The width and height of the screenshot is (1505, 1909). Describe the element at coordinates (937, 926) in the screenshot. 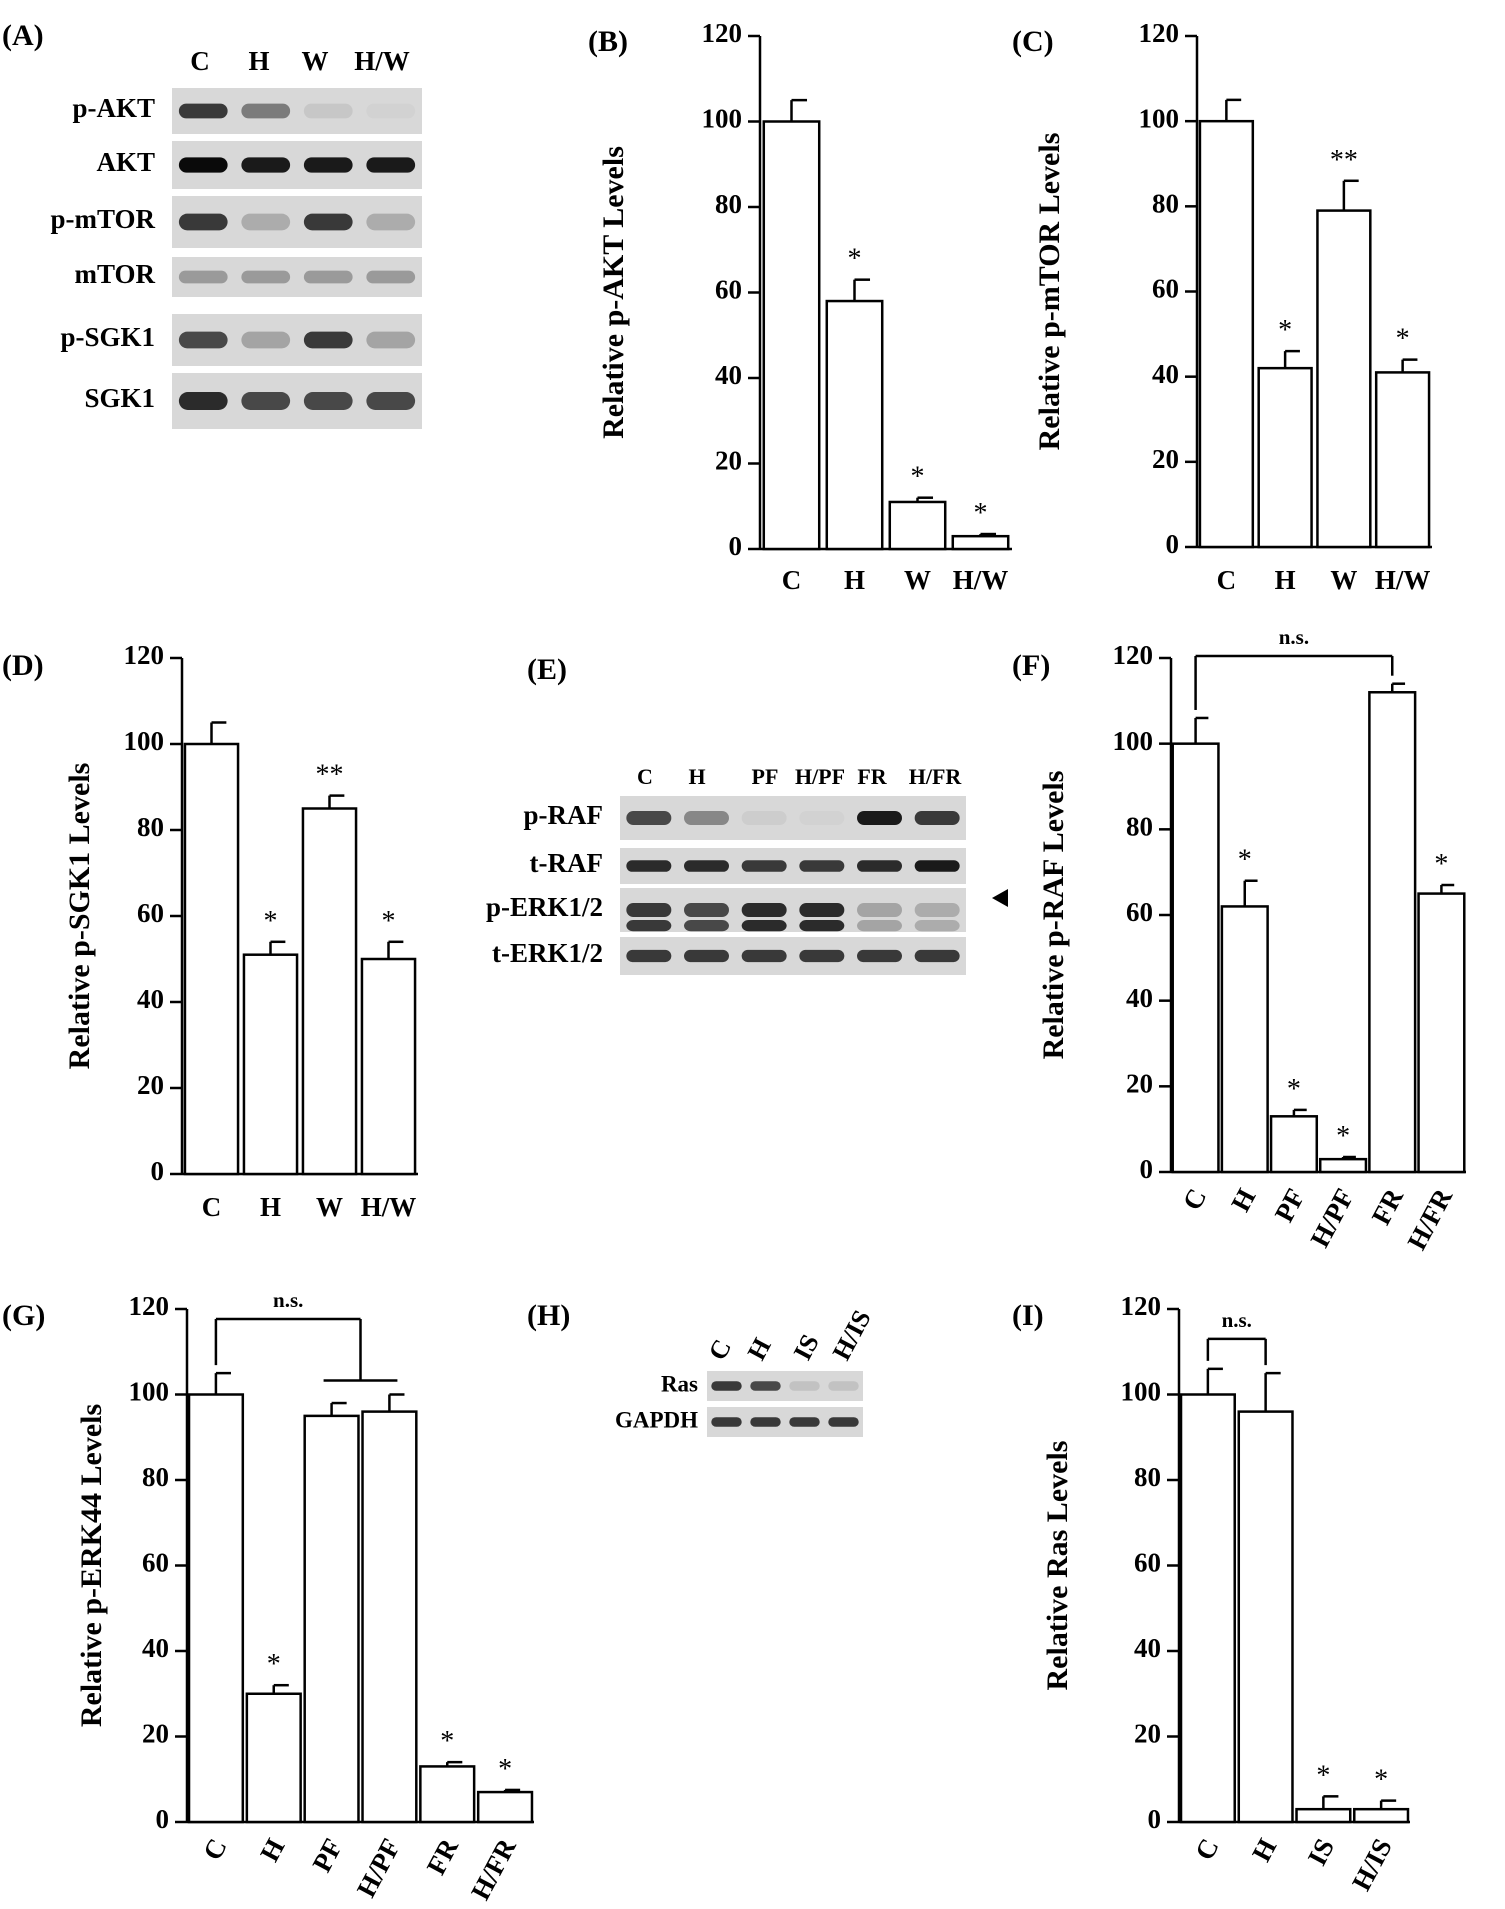

I see `blot-band-lower` at that location.